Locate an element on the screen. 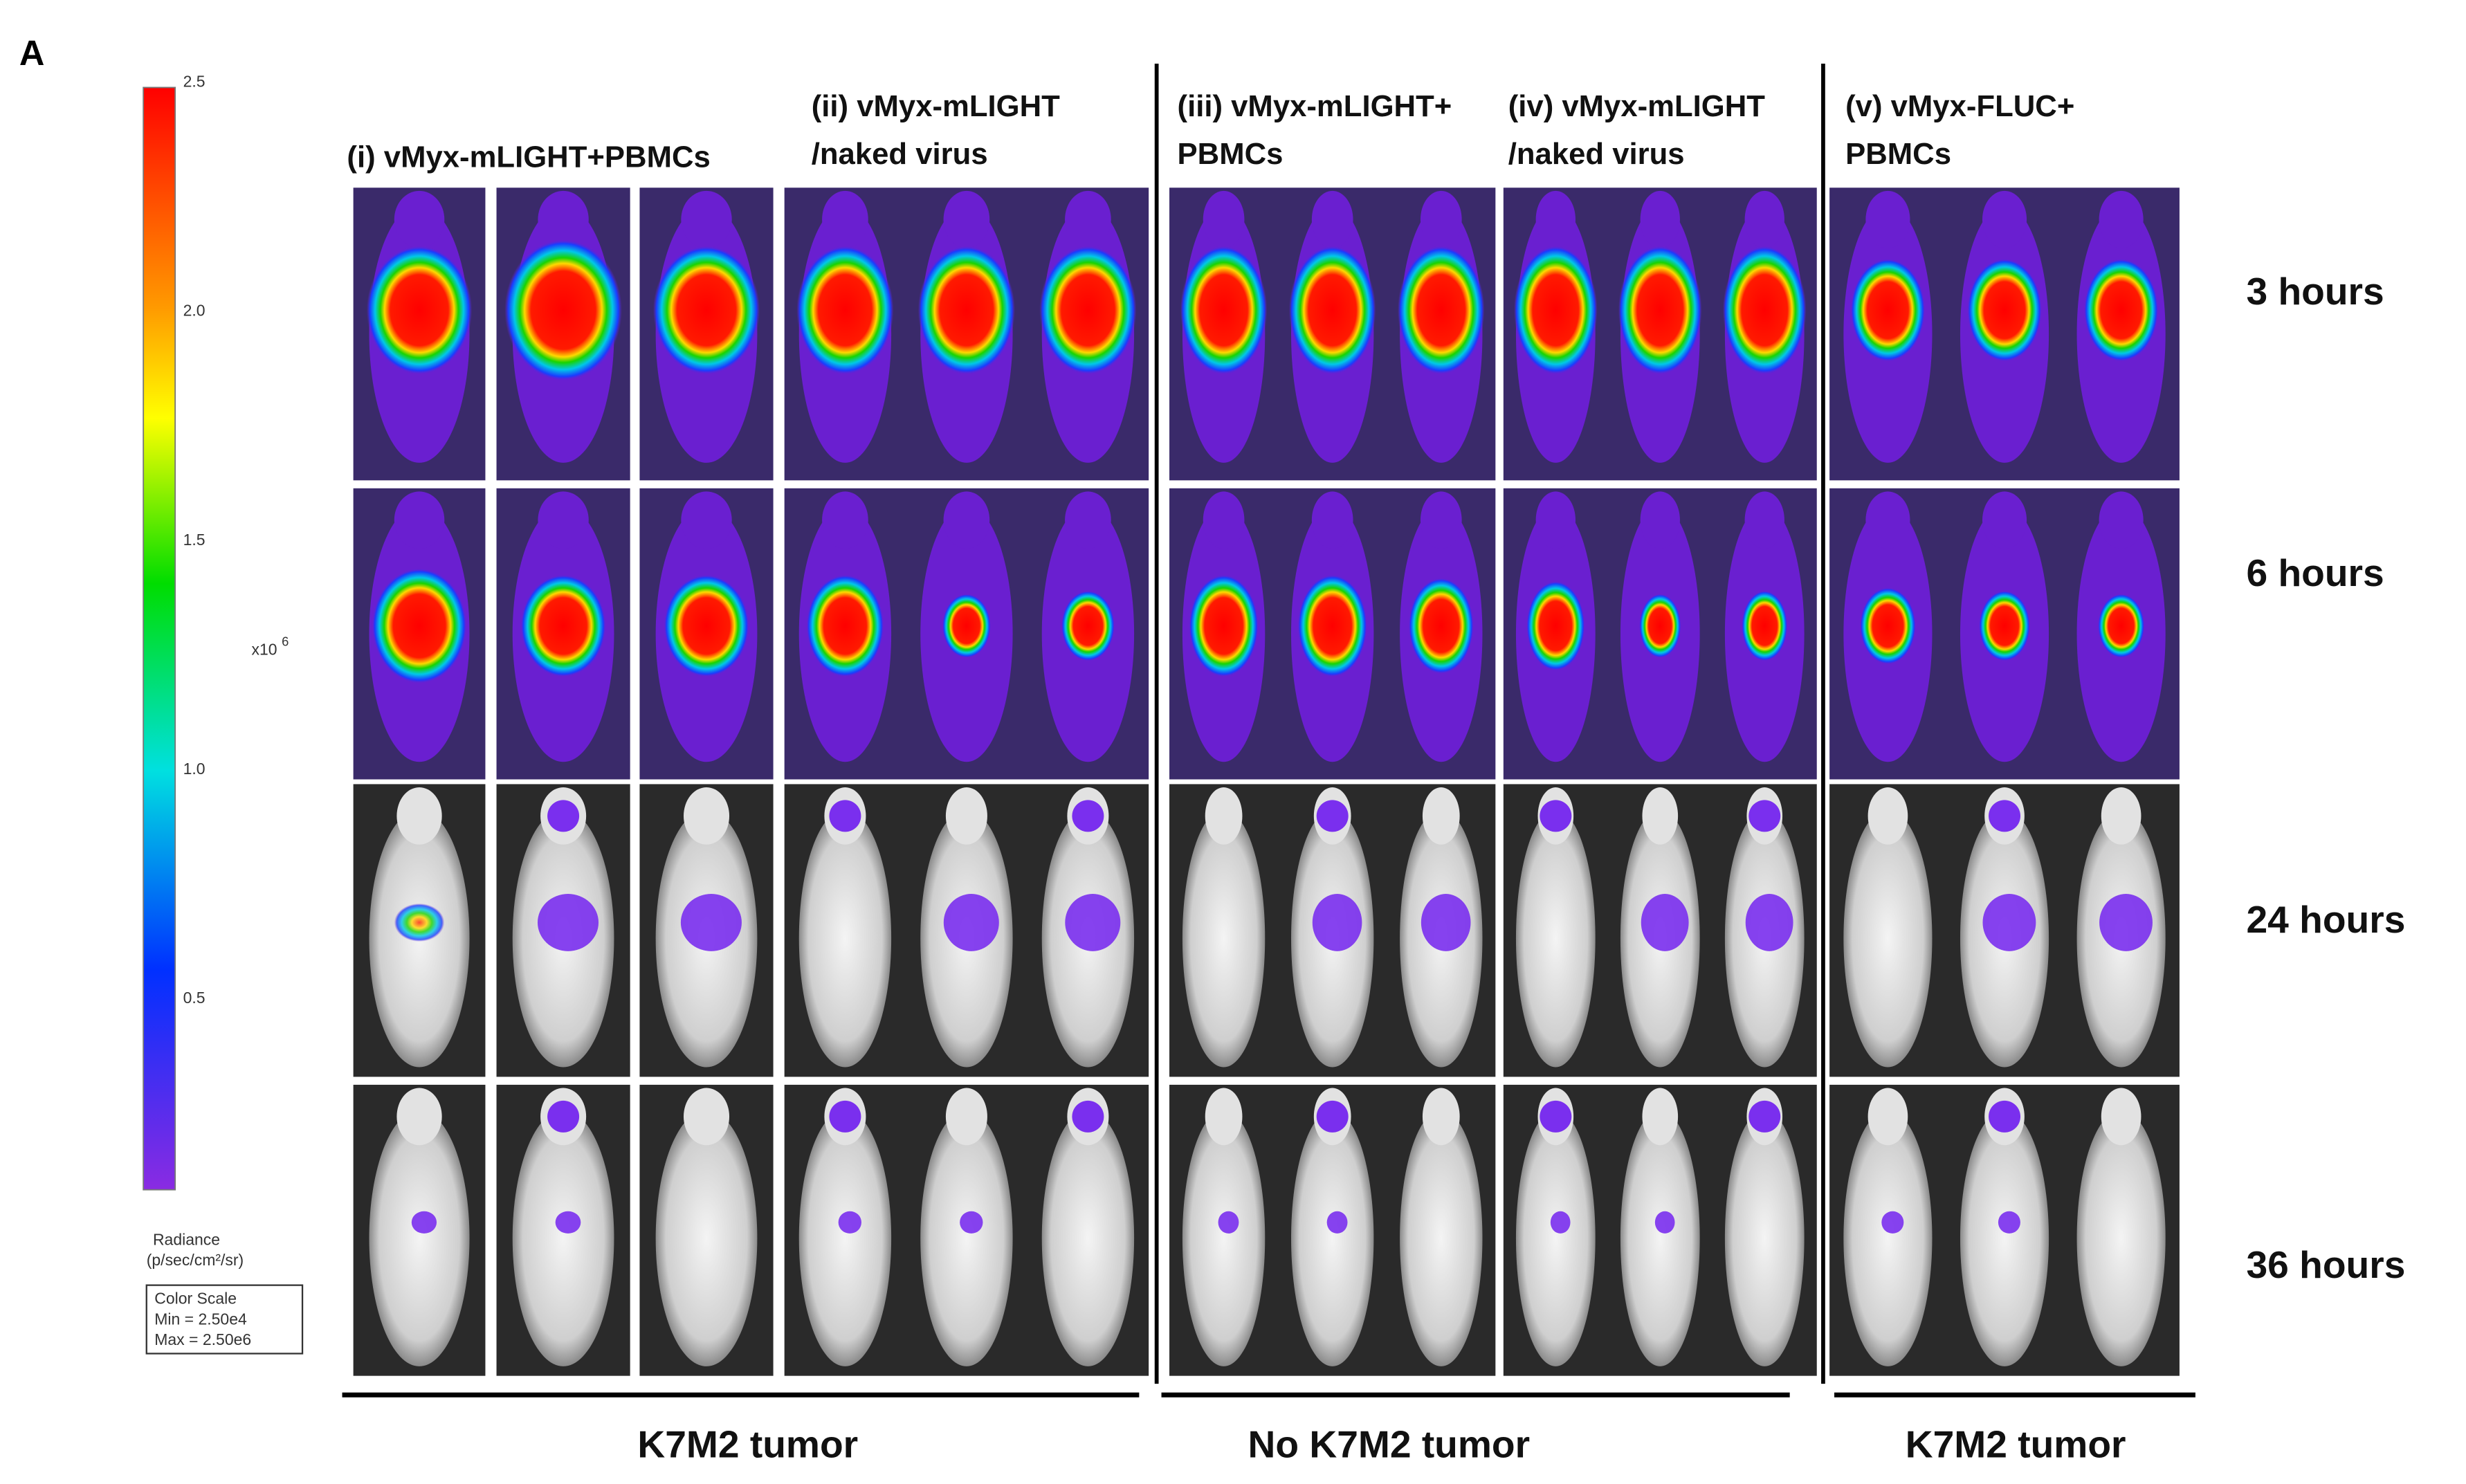 The height and width of the screenshot is (1484, 2466). color-bar-tick: 2.0 is located at coordinates (194, 311).